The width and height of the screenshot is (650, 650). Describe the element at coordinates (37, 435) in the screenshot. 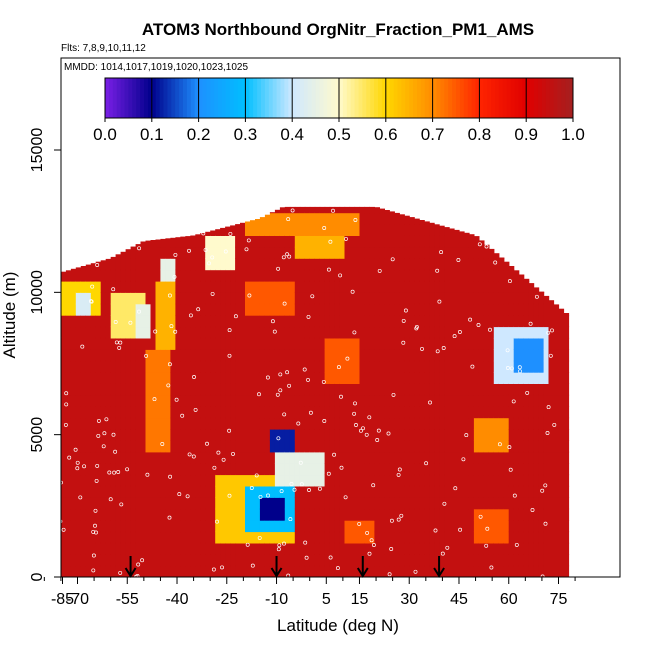

I see `y-tick-label: 5000` at that location.